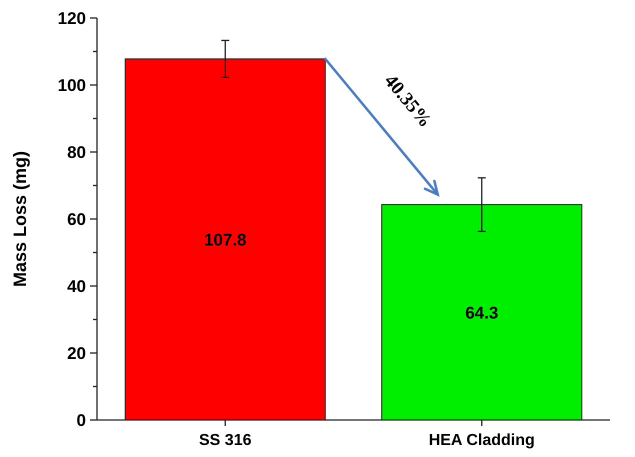 The width and height of the screenshot is (635, 457). I want to click on y-tick-label: 100, so click(72, 85).